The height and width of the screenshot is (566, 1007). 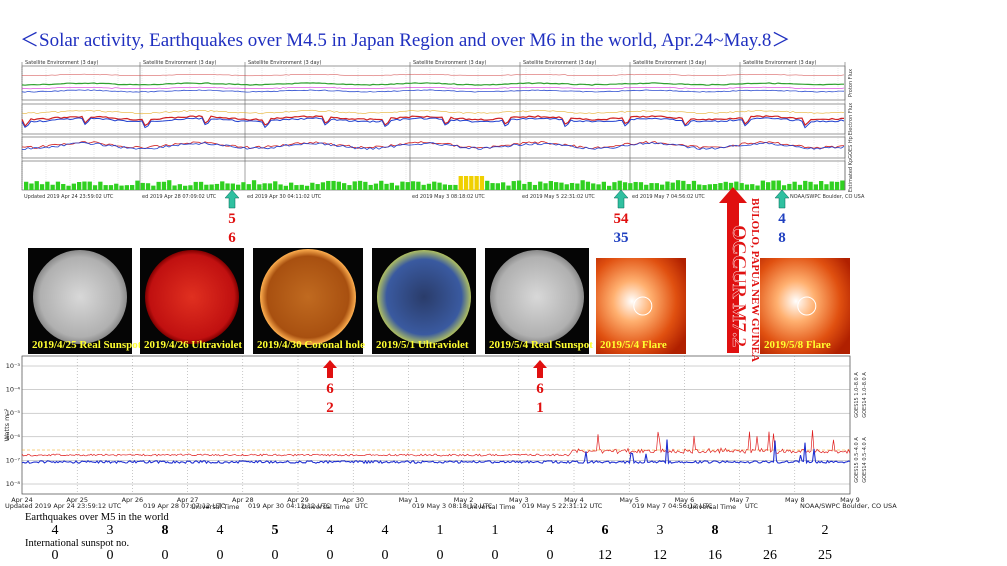 What do you see at coordinates (541, 345) in the screenshot?
I see `photo-caption: 2019/5/4 Real Sunspot` at bounding box center [541, 345].